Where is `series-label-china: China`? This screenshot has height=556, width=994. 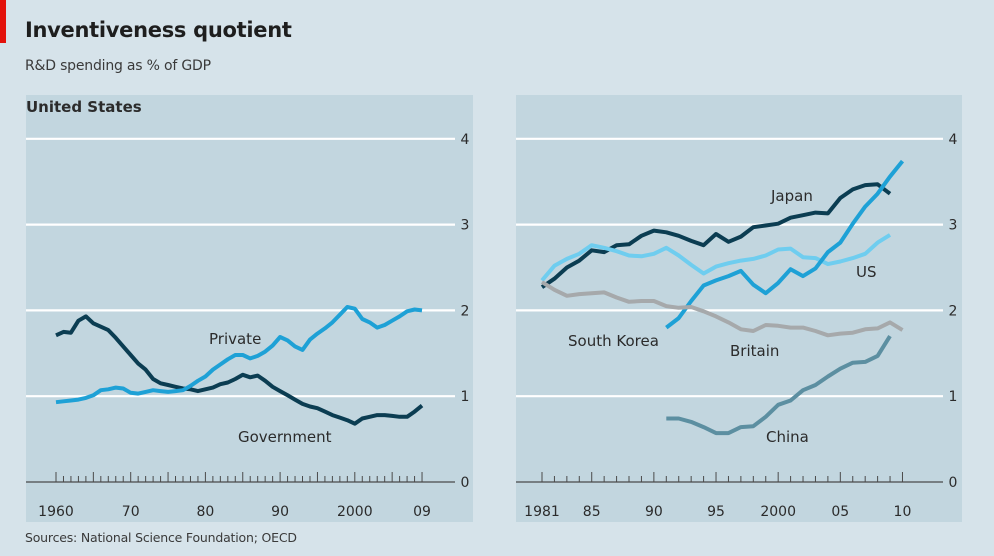 series-label-china: China is located at coordinates (787, 437).